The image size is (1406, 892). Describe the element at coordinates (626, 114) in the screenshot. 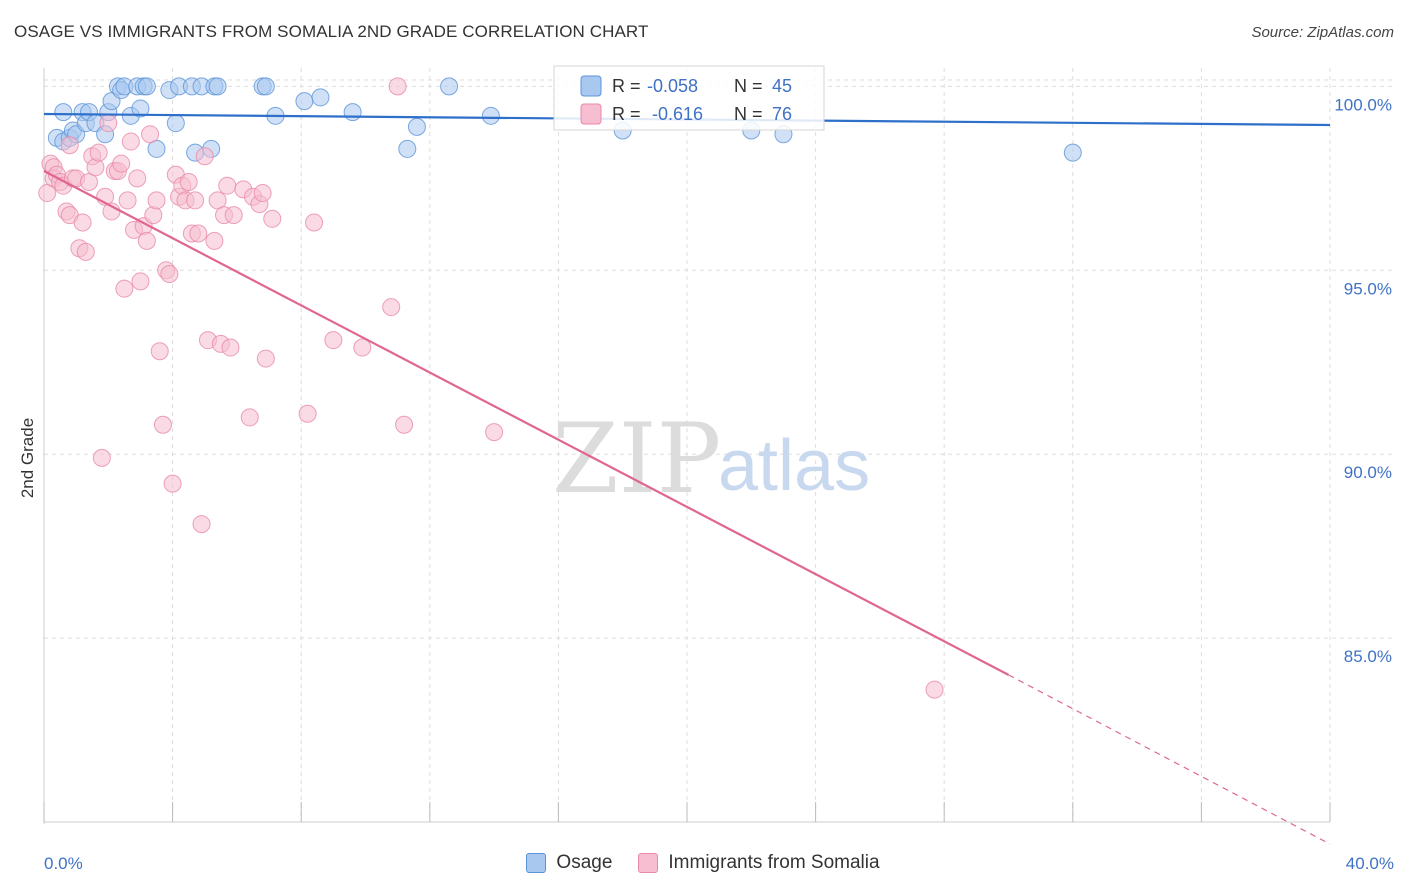

I see `legend-somalia-r-label: R =` at that location.